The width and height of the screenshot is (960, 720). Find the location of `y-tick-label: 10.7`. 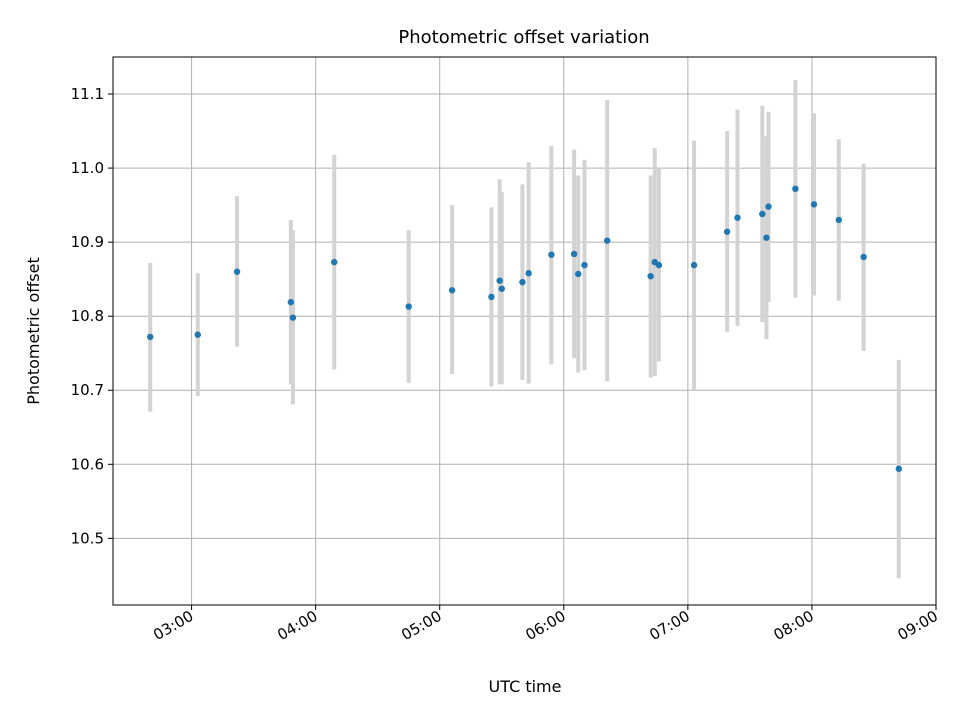

y-tick-label: 10.7 is located at coordinates (87, 390).